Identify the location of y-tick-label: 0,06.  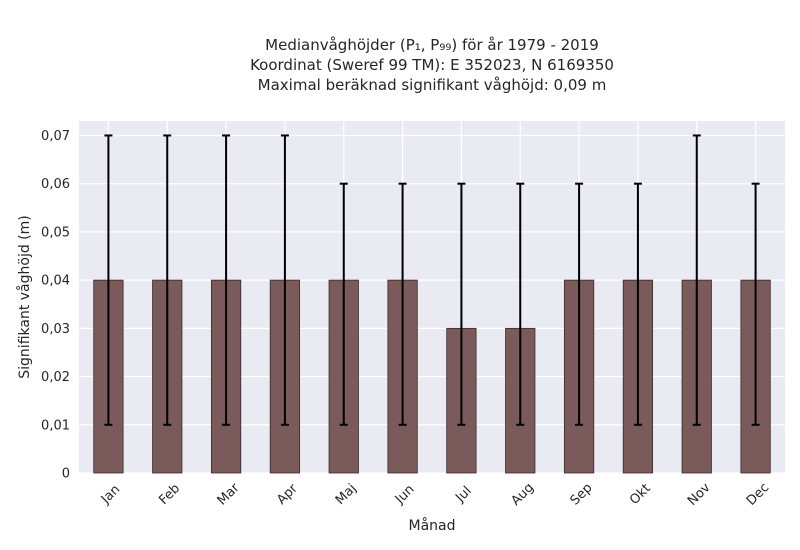
(55, 184).